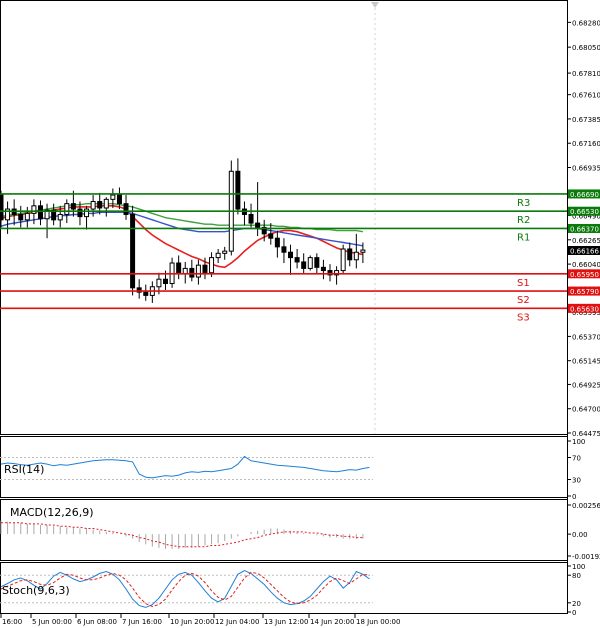  What do you see at coordinates (97, 622) in the screenshot?
I see `time-tick-label: 6 Jun 08:00` at bounding box center [97, 622].